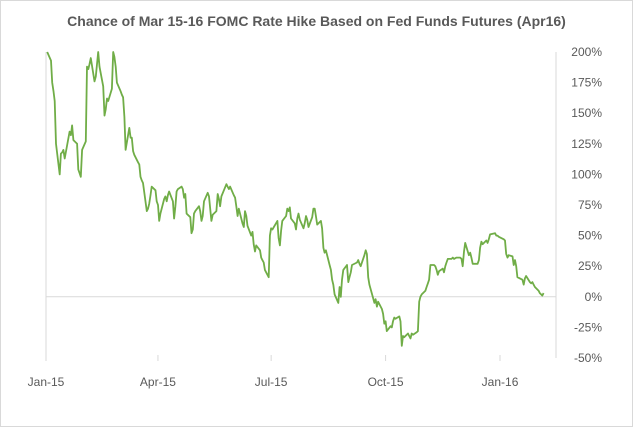 The image size is (633, 427). I want to click on y-tick-label: 100%, so click(586, 174).